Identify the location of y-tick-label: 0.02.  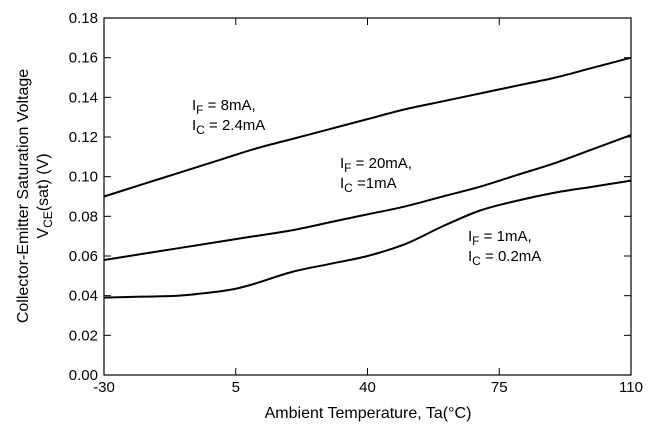
(83, 335).